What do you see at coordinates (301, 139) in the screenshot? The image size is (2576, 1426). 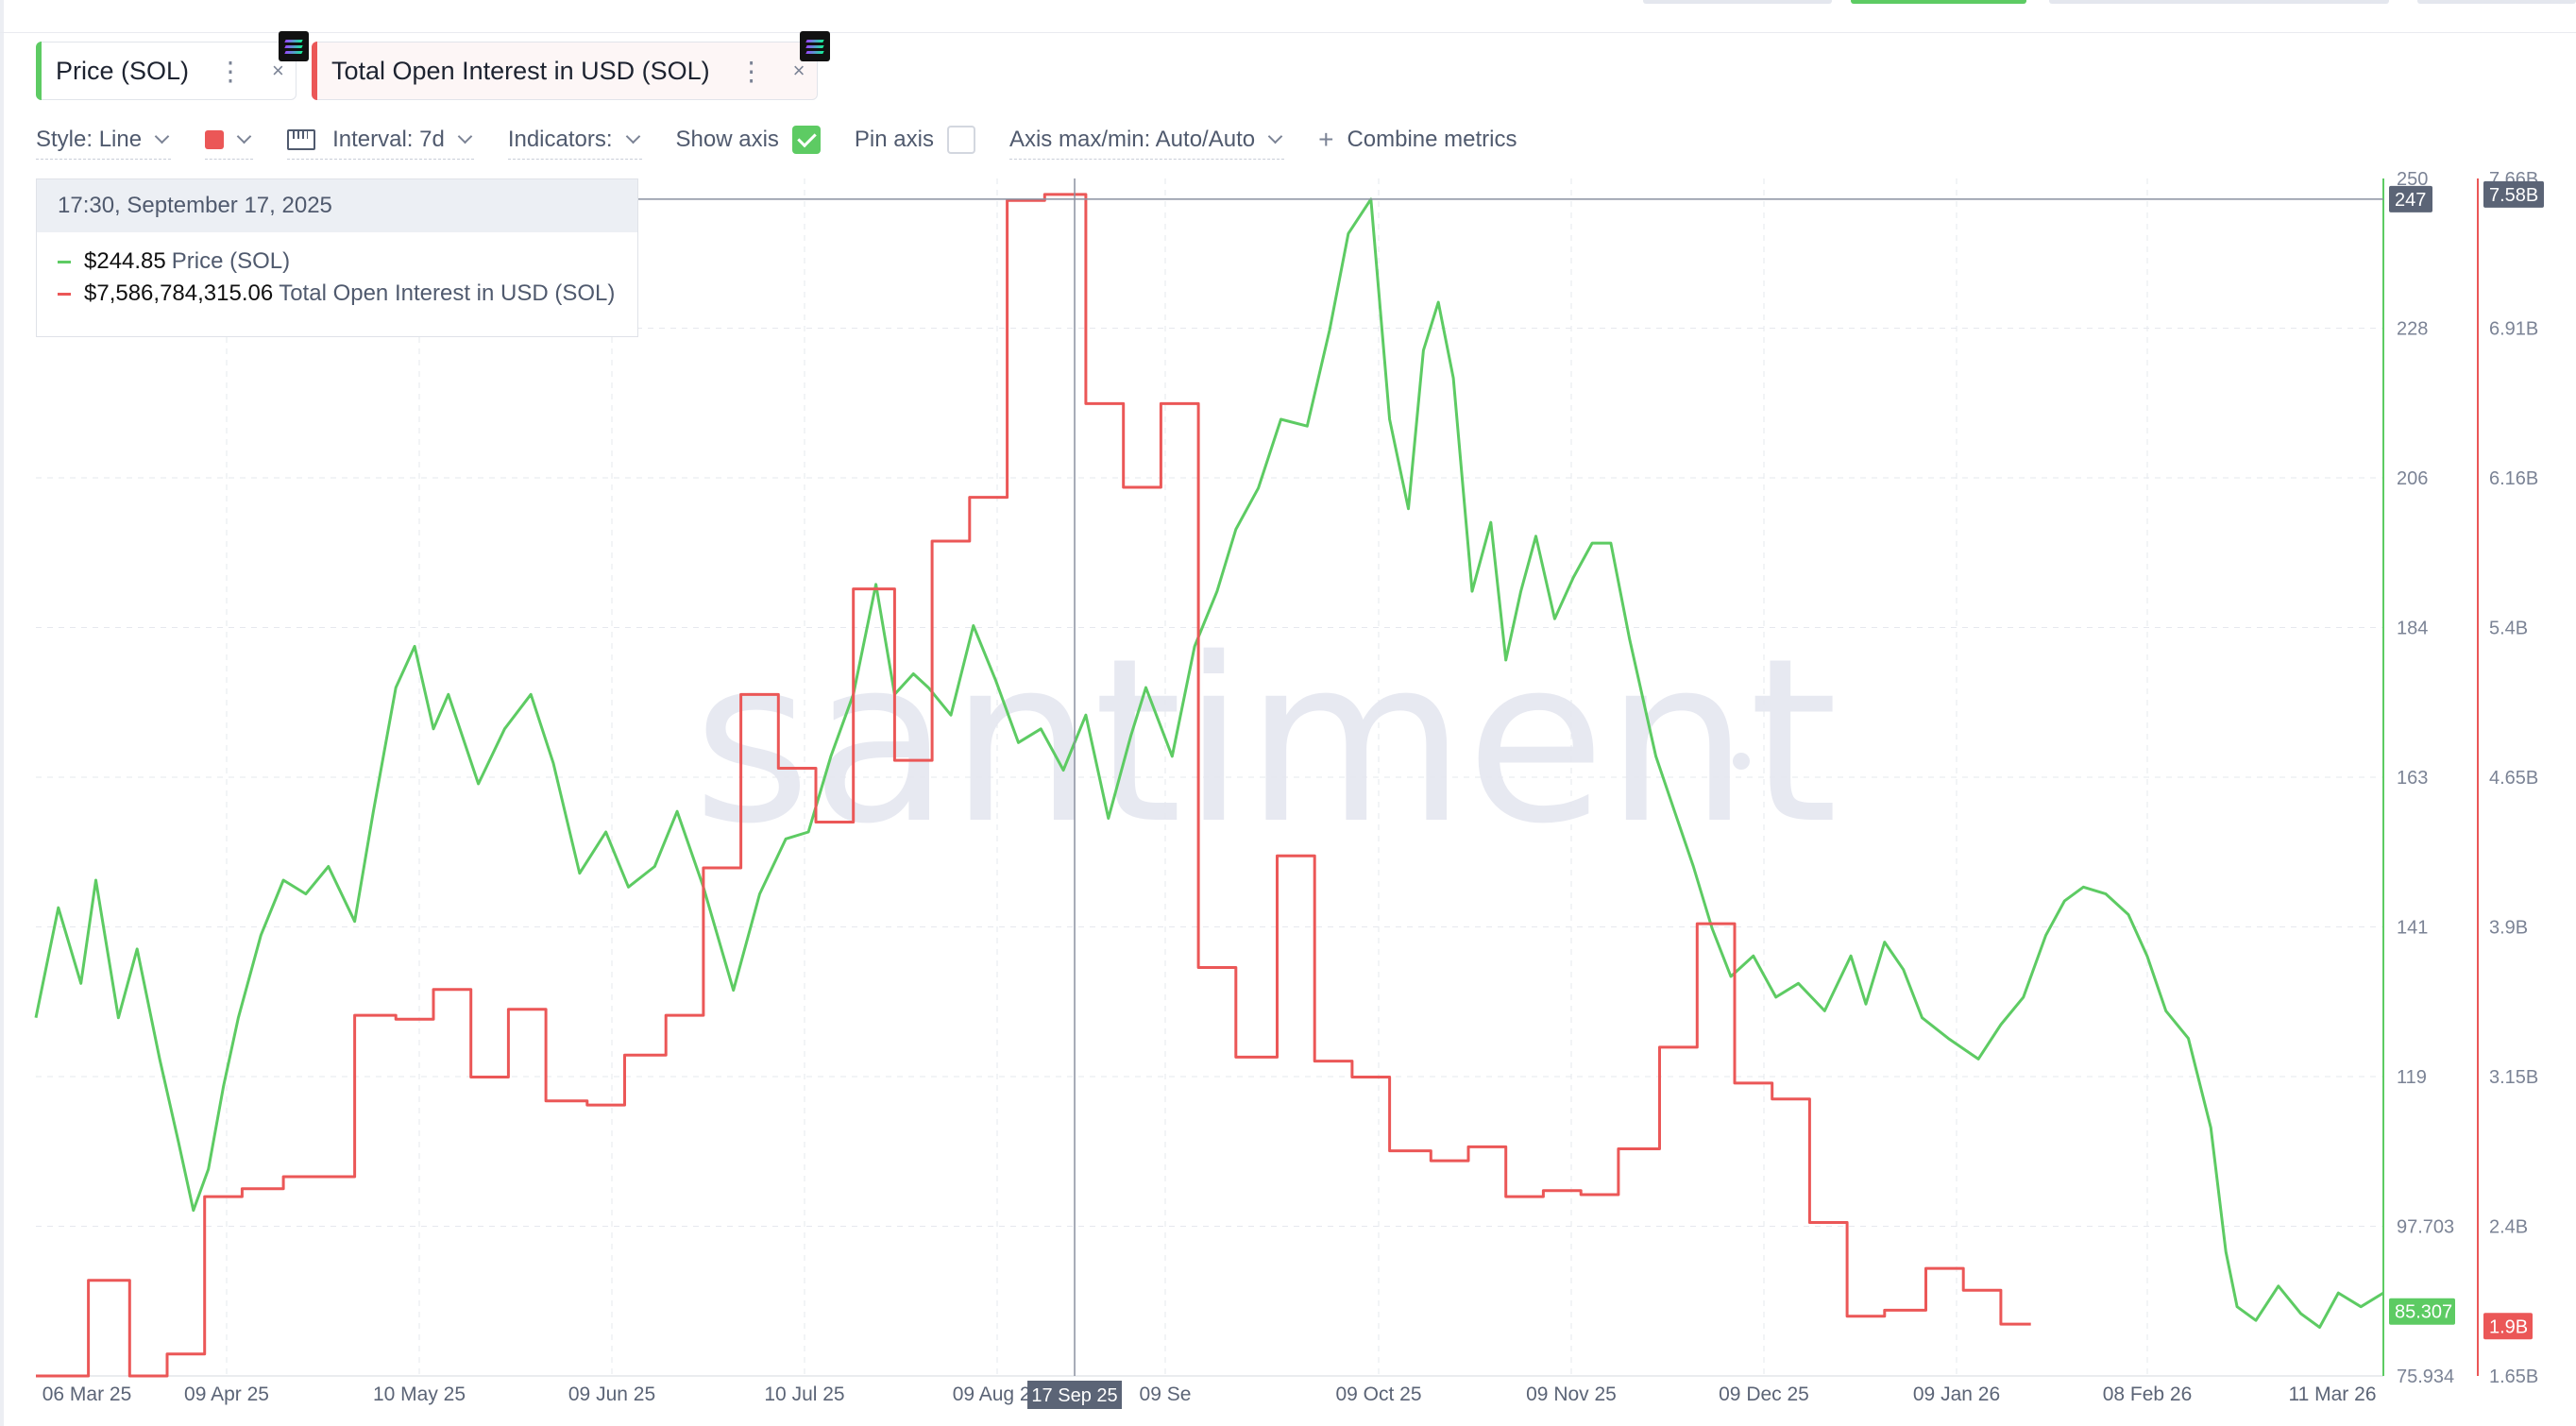 I see `ruler-icon` at bounding box center [301, 139].